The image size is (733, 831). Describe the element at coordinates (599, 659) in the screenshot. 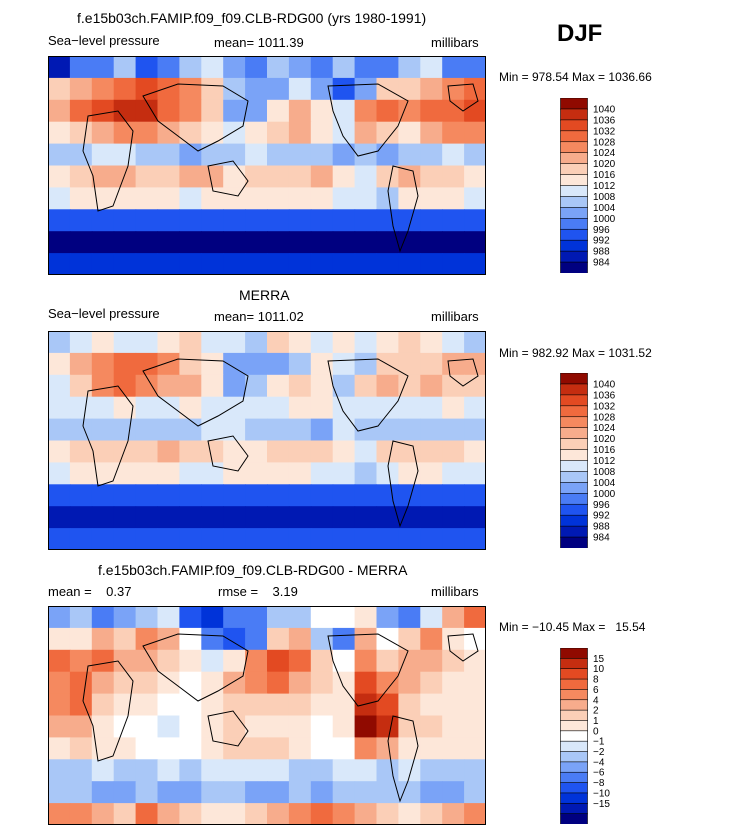

I see `colorbar-label: 15` at that location.